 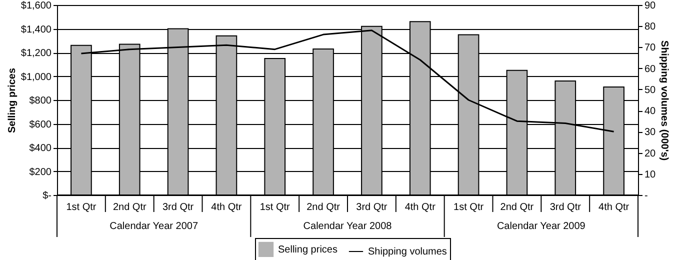 What do you see at coordinates (308, 250) in the screenshot?
I see `legend-label: Selling prices` at bounding box center [308, 250].